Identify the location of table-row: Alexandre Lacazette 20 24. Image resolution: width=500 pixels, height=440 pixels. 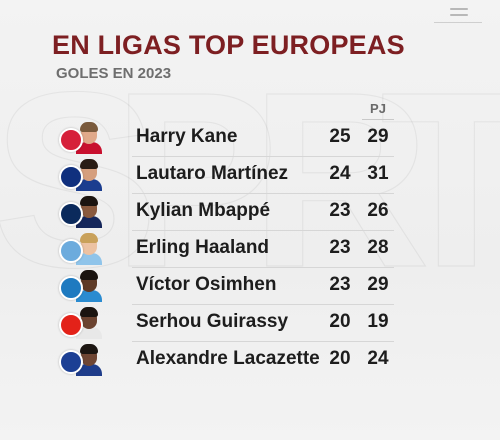
(250, 362).